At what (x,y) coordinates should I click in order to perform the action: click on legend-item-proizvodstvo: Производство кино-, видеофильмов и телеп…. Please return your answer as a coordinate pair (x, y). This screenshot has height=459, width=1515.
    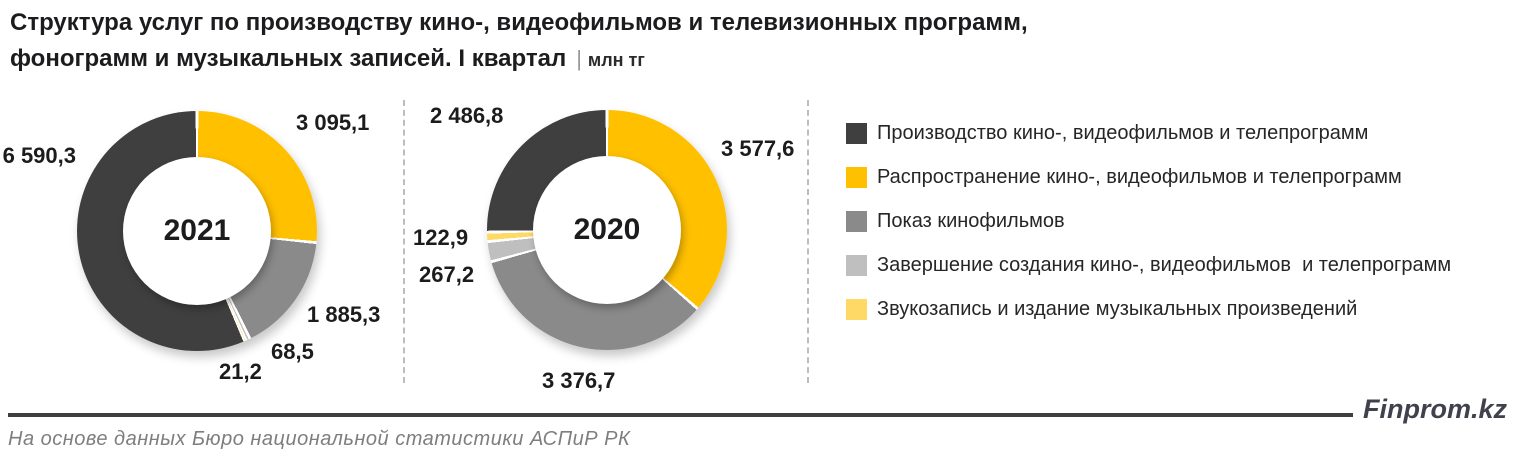
    Looking at the image, I should click on (1148, 133).